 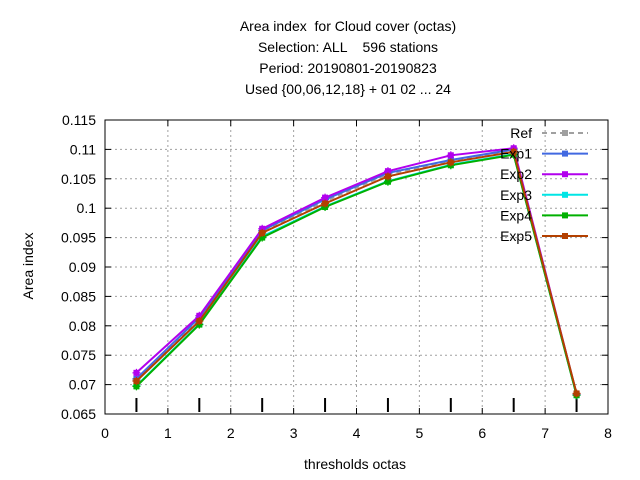 I want to click on x-tick-label: 5, so click(x=419, y=433).